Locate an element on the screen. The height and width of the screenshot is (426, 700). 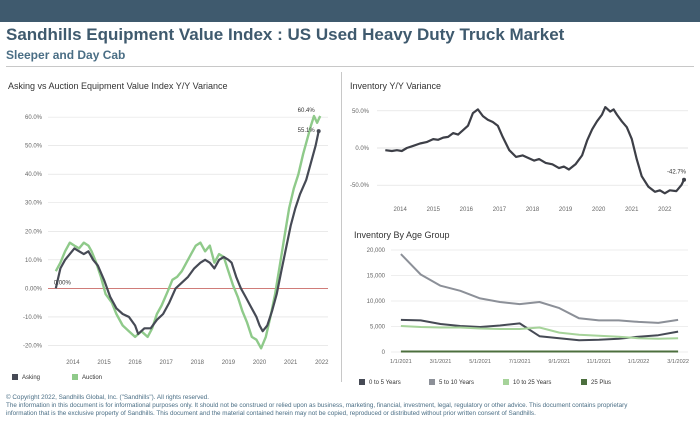
y-tick-label: 60.0% is located at coordinates (34, 118).